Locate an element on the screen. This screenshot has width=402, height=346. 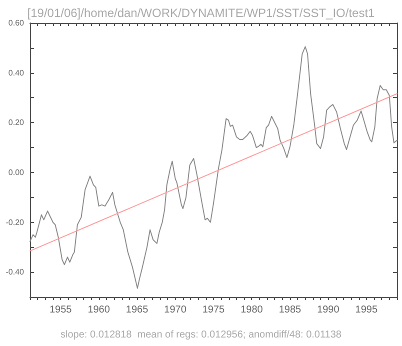
x-tick-label: 1990 is located at coordinates (328, 310).